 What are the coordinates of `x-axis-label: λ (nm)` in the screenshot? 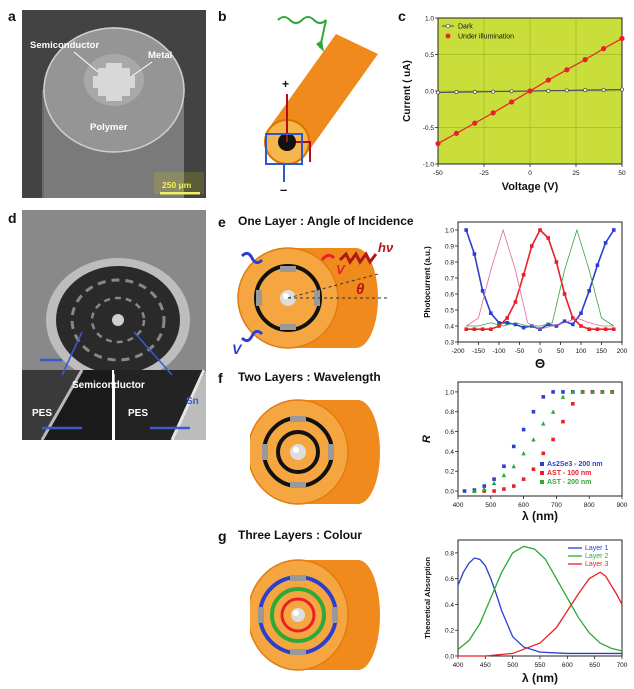 It's located at (540, 678).